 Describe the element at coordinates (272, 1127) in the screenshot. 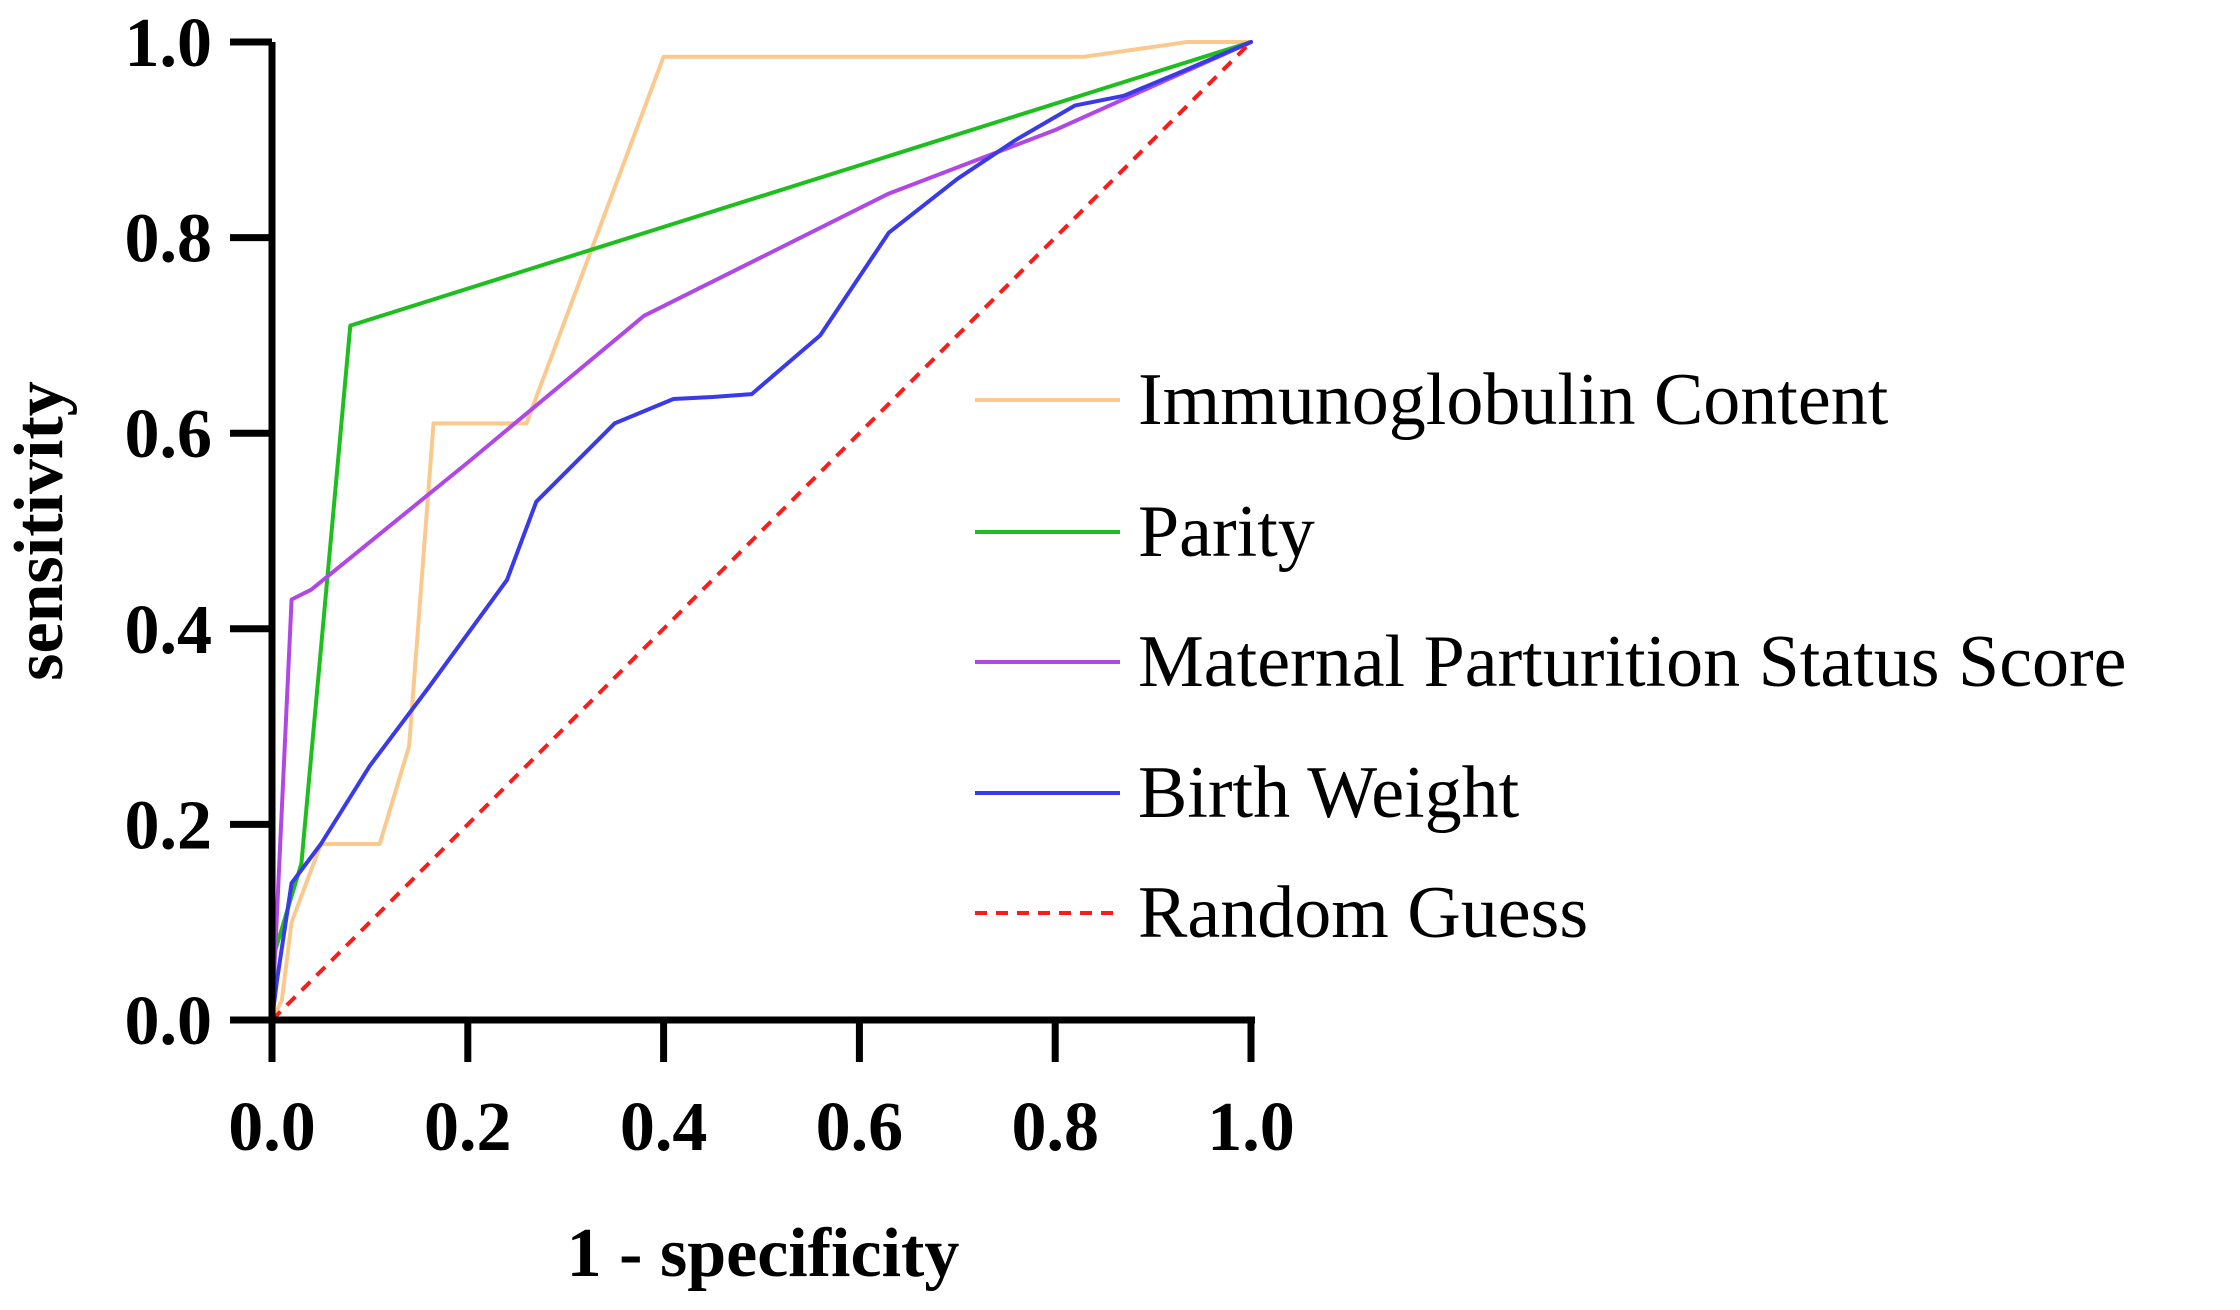

I see `x-tick-label: 0.0` at that location.